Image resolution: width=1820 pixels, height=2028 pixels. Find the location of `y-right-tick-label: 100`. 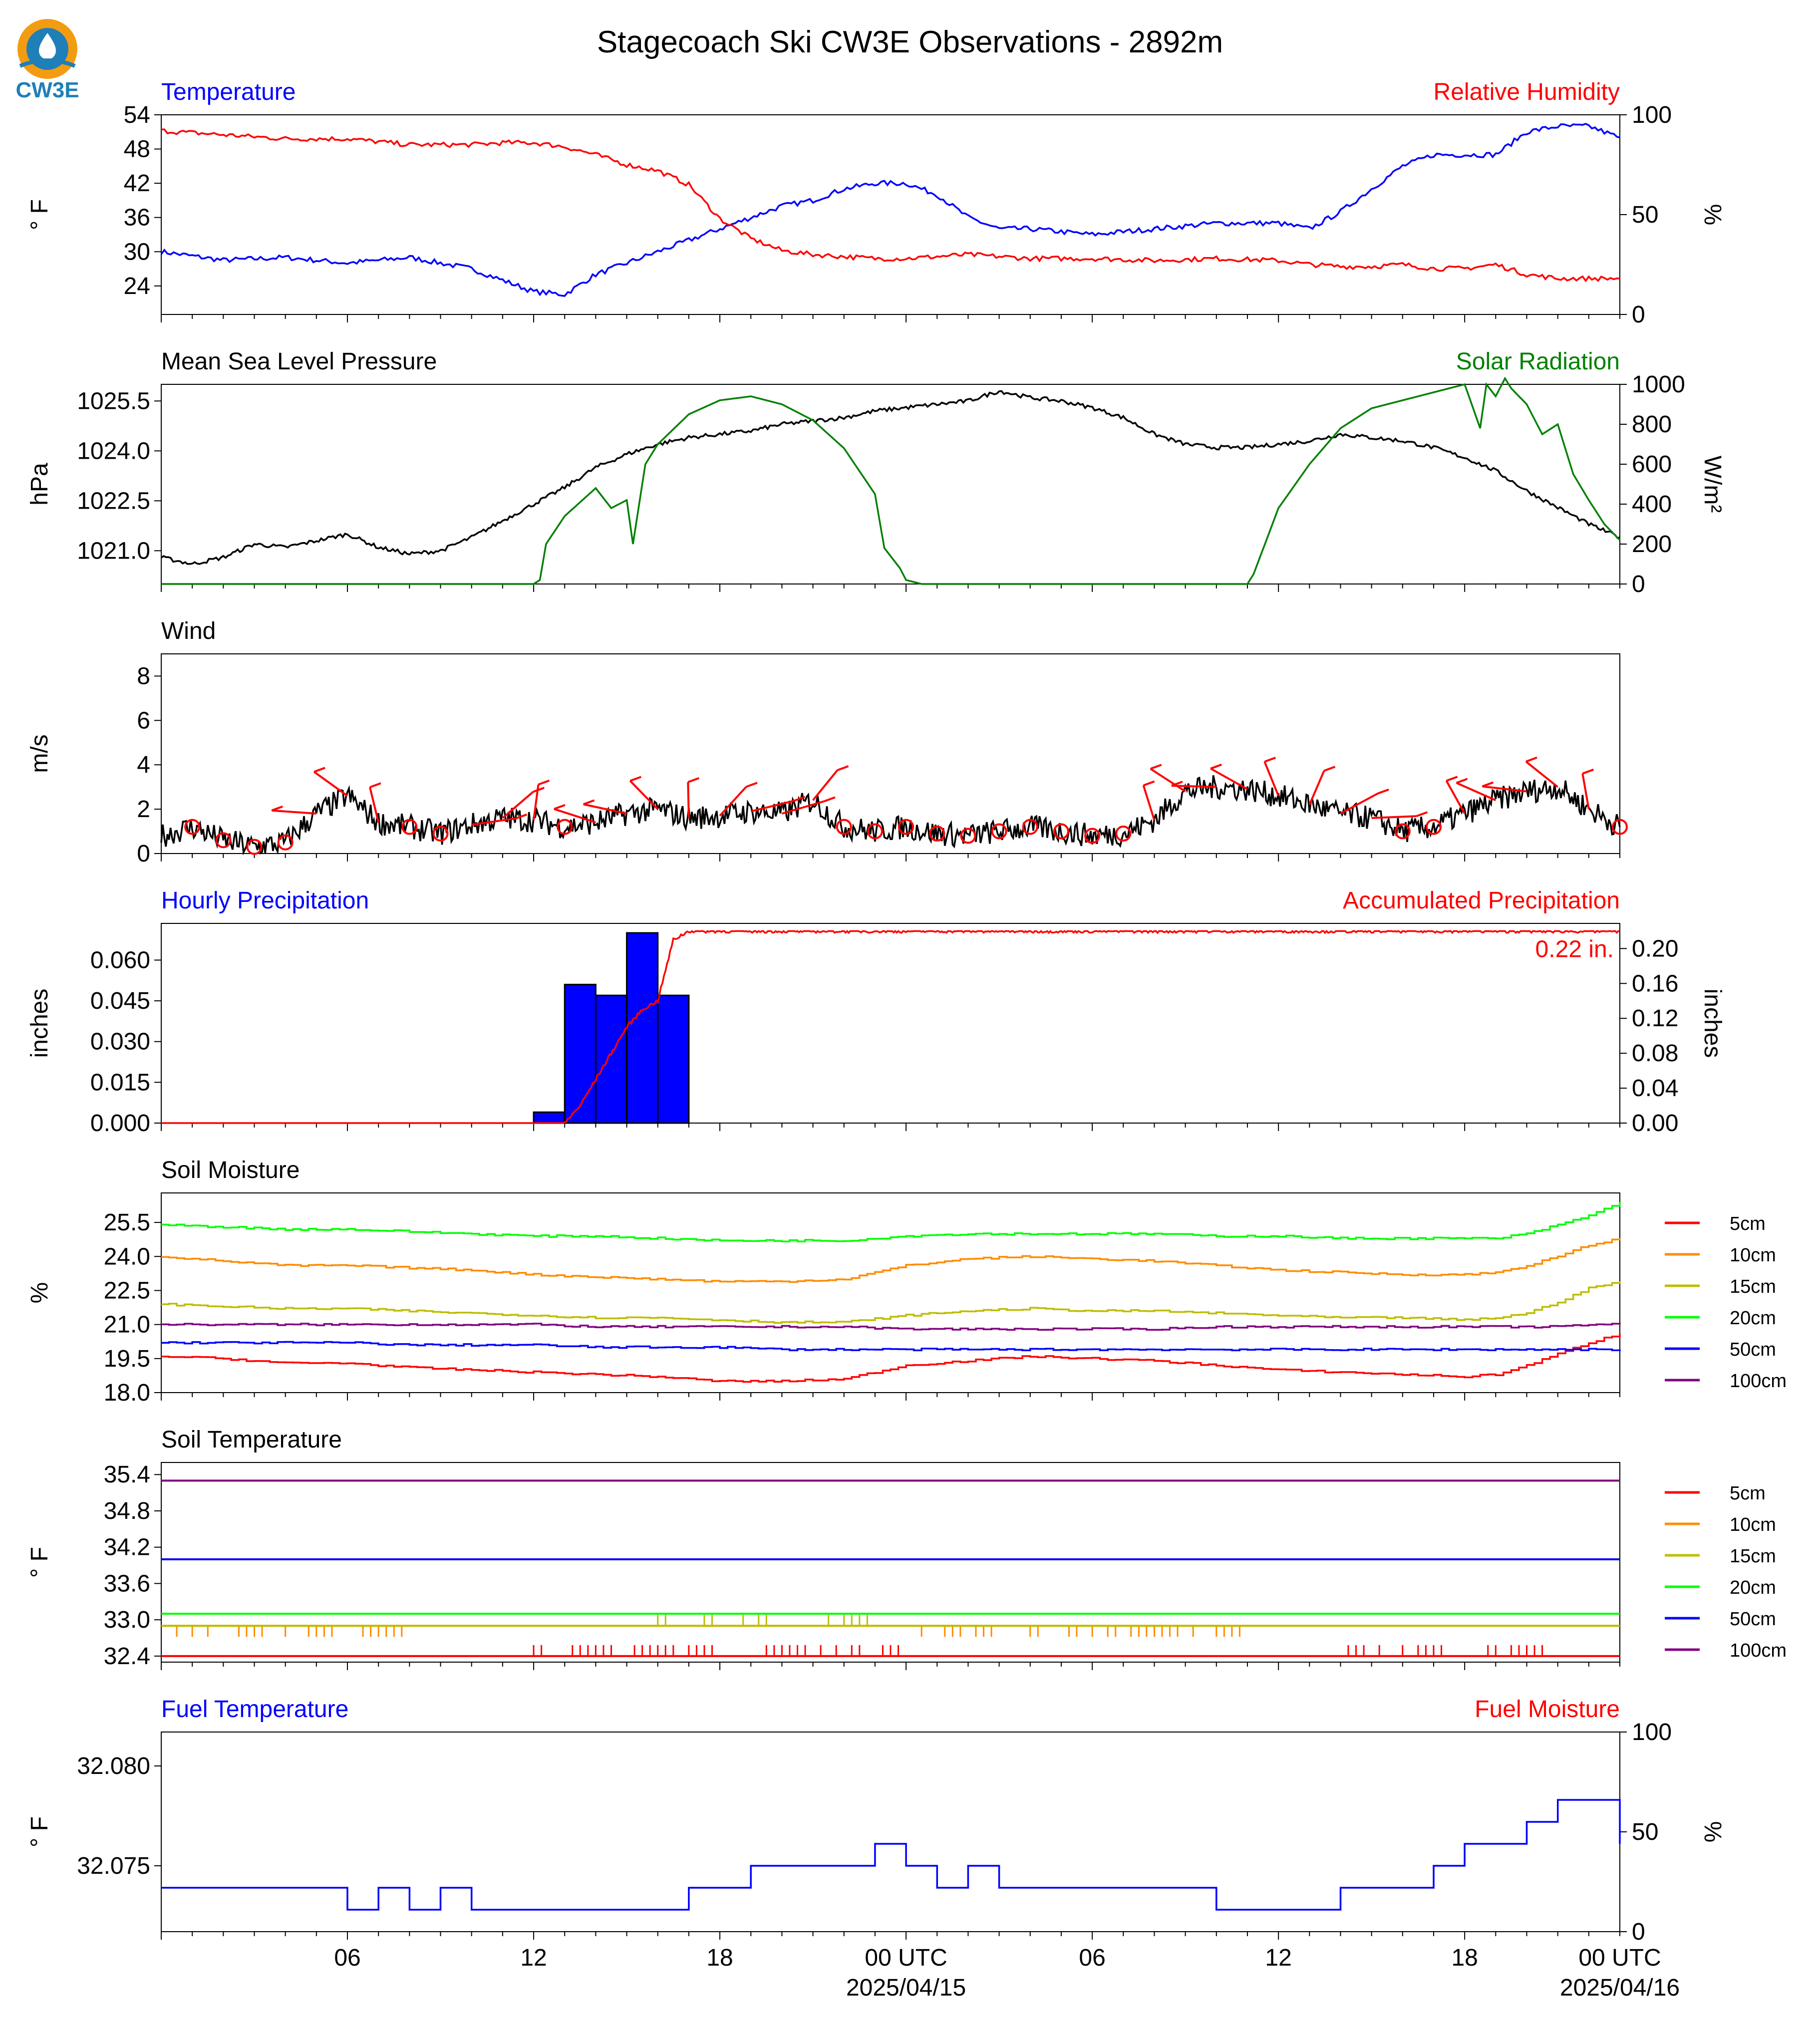

y-right-tick-label: 100 is located at coordinates (1652, 1732).